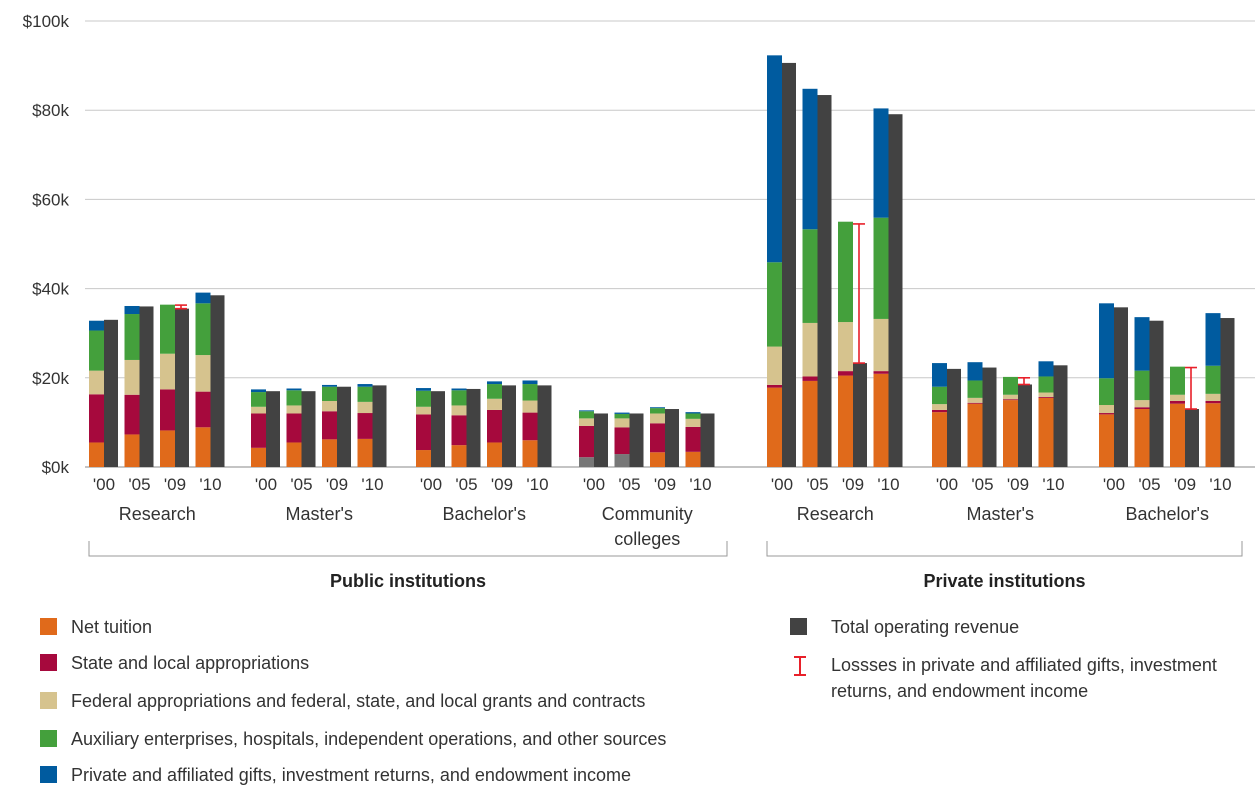 This screenshot has width=1255, height=788. I want to click on section-bracket, so click(408, 549).